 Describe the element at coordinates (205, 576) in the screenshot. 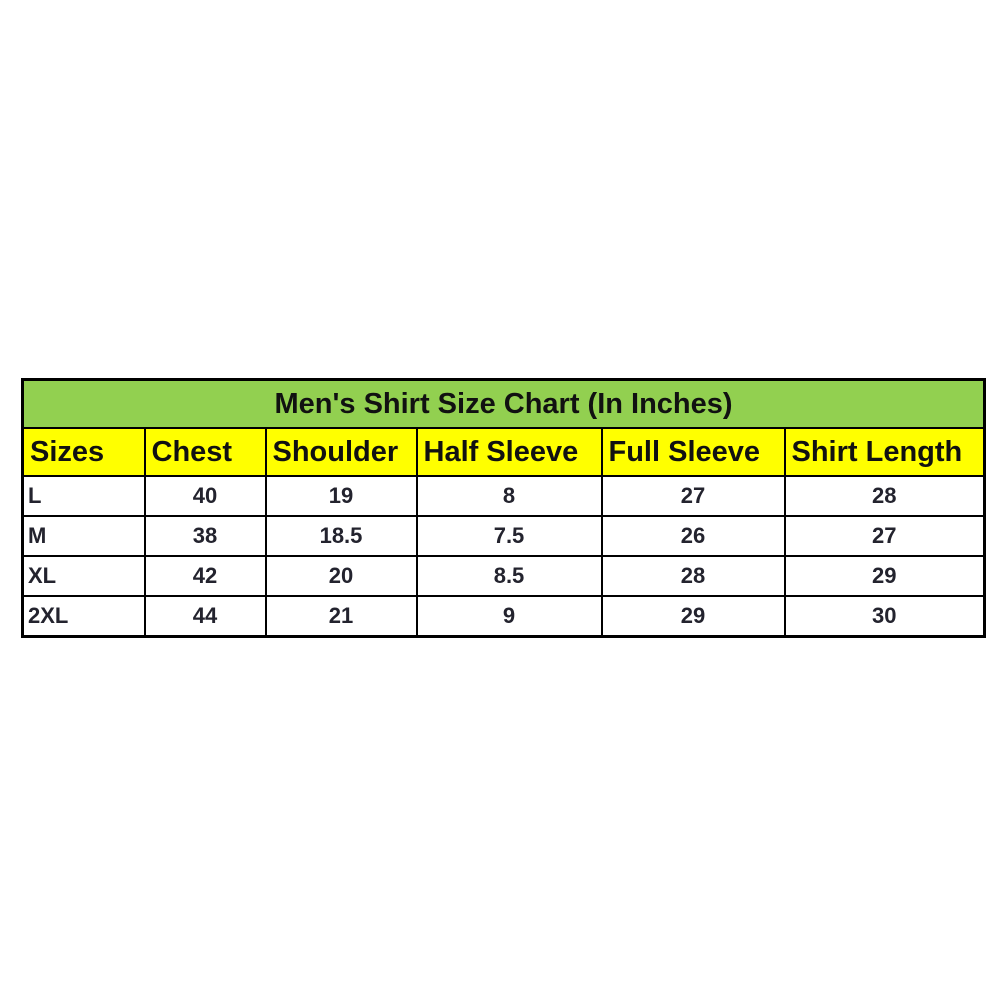

I see `table-cell: 42` at that location.